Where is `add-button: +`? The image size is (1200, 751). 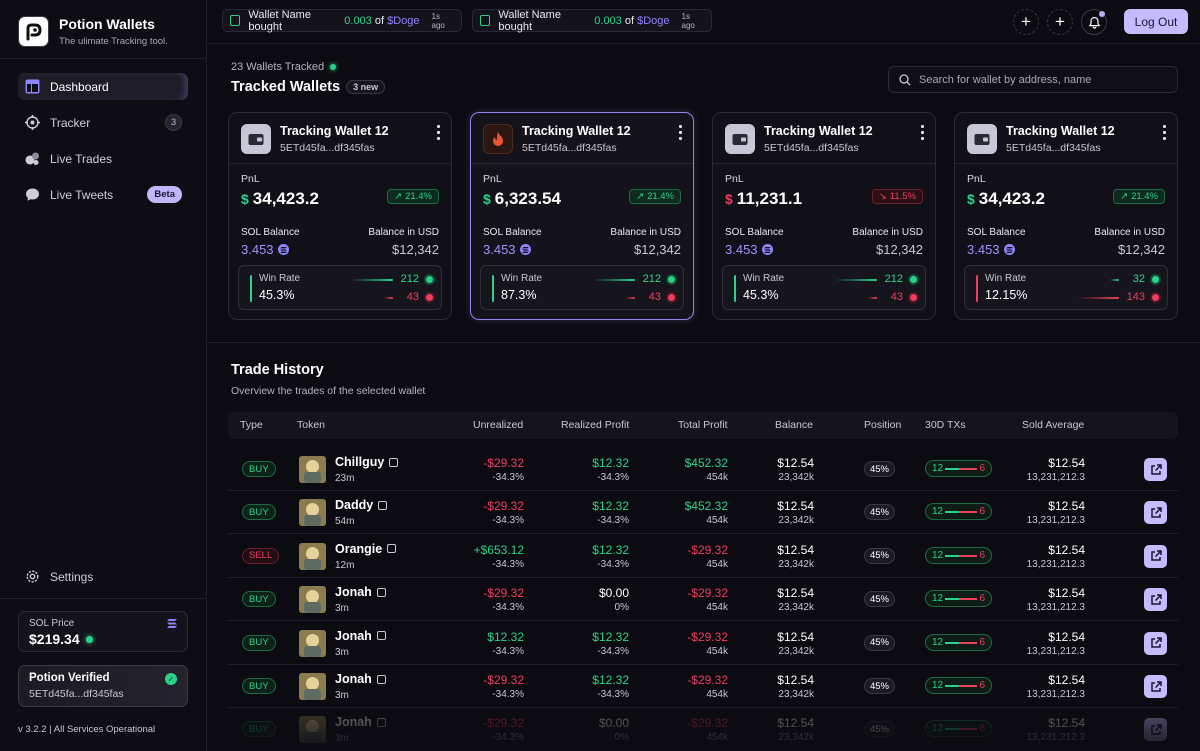 add-button: + is located at coordinates (1026, 22).